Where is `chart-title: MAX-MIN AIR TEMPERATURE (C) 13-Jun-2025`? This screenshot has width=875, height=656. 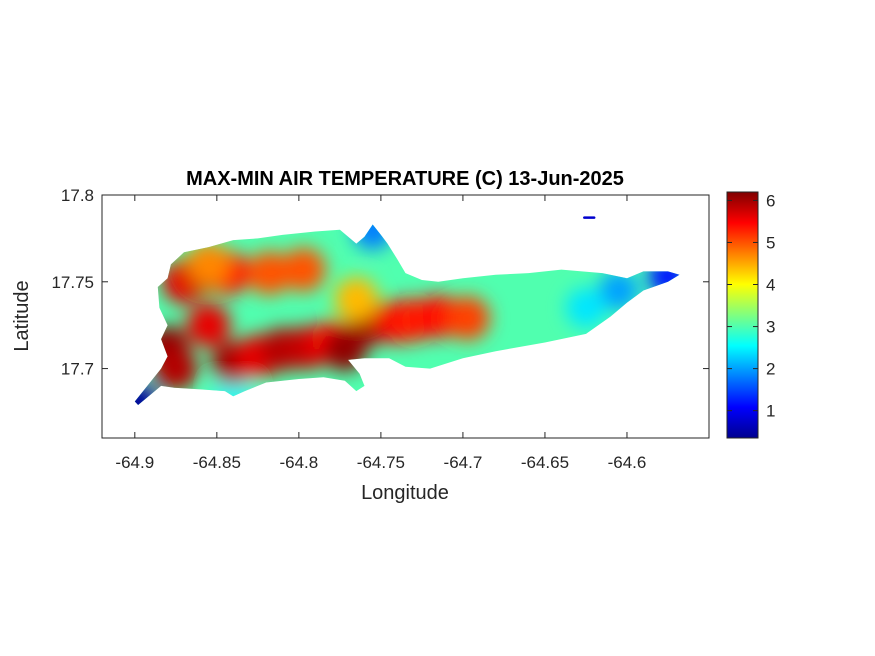
chart-title: MAX-MIN AIR TEMPERATURE (C) 13-Jun-2025 is located at coordinates (405, 179).